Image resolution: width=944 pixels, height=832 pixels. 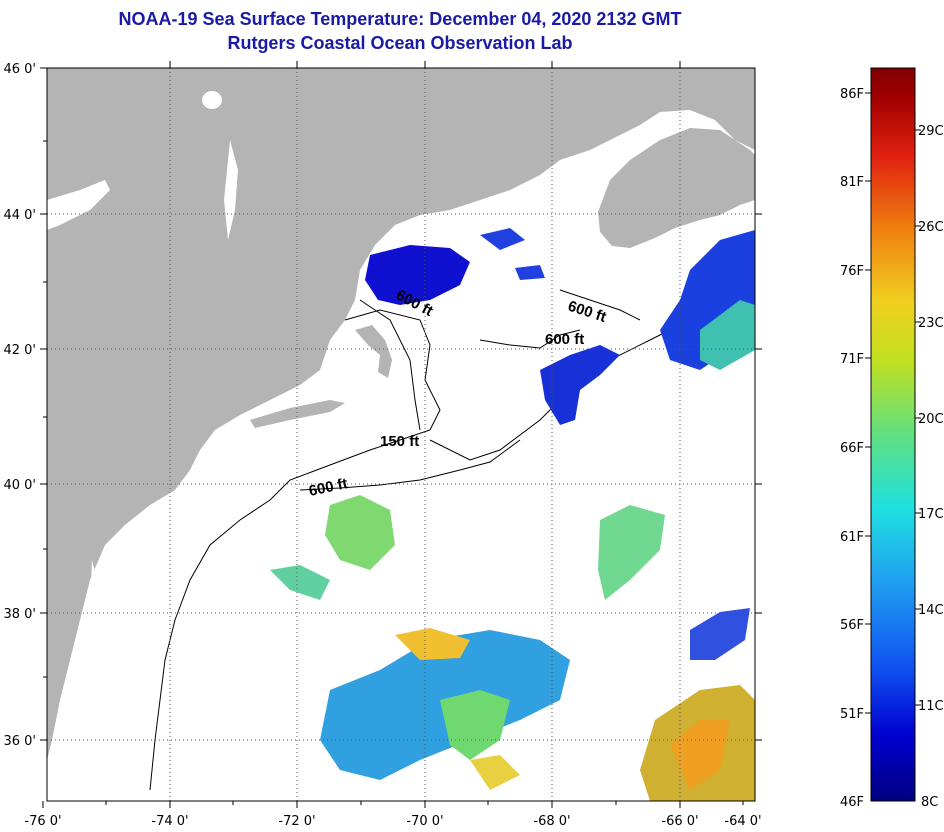 What do you see at coordinates (78, 205) in the screenshot?
I see `lake-ontario` at bounding box center [78, 205].